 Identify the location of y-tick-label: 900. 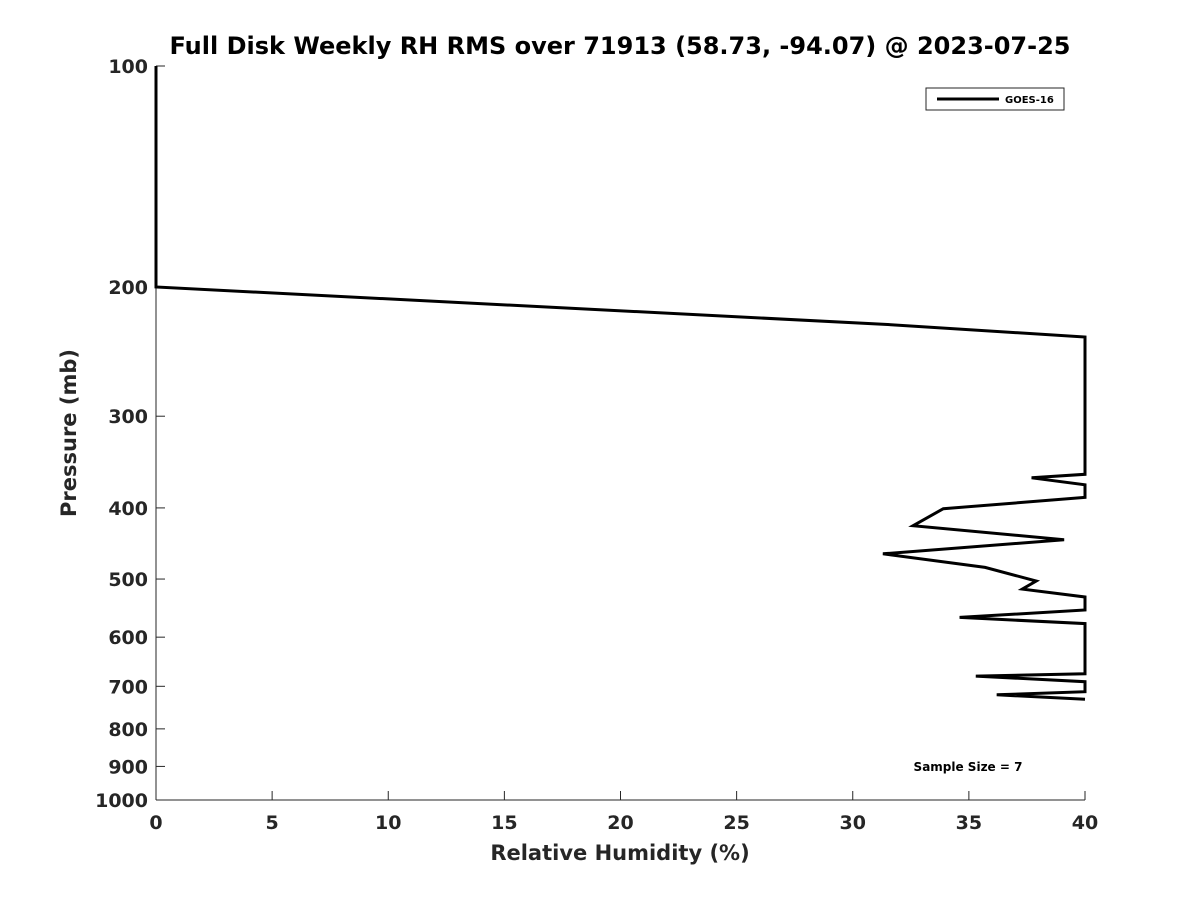
(128, 767).